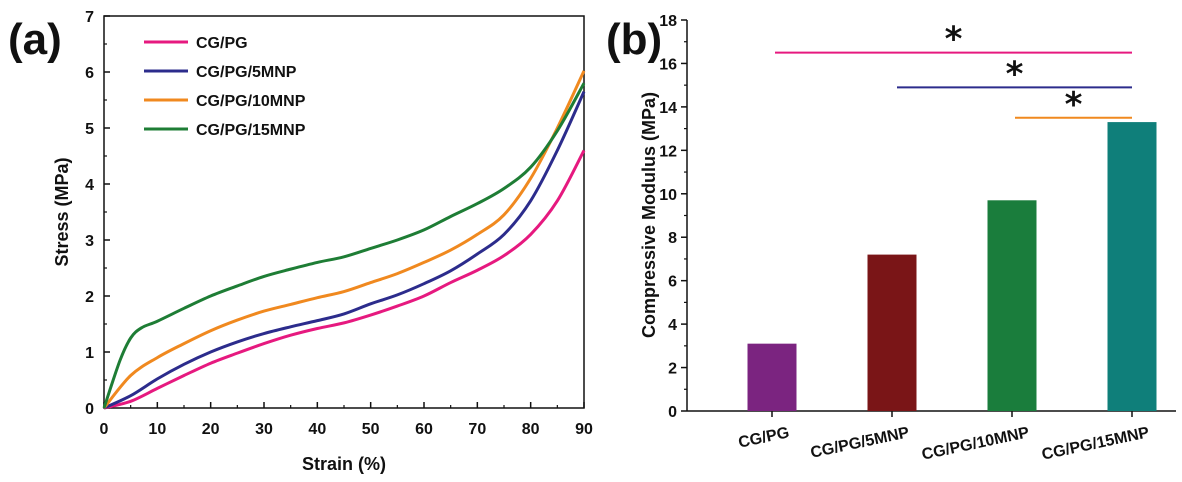  I want to click on x-tick-label: 50, so click(371, 429).